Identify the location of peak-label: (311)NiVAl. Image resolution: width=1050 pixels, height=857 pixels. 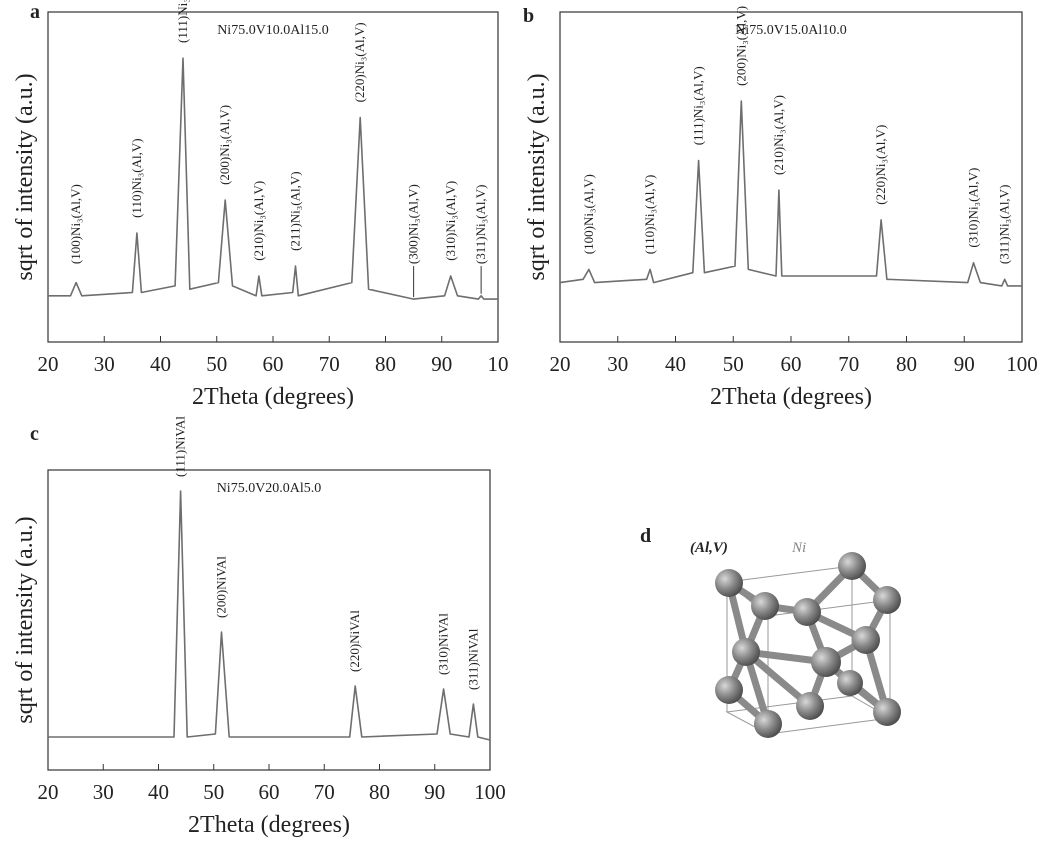
(472, 659).